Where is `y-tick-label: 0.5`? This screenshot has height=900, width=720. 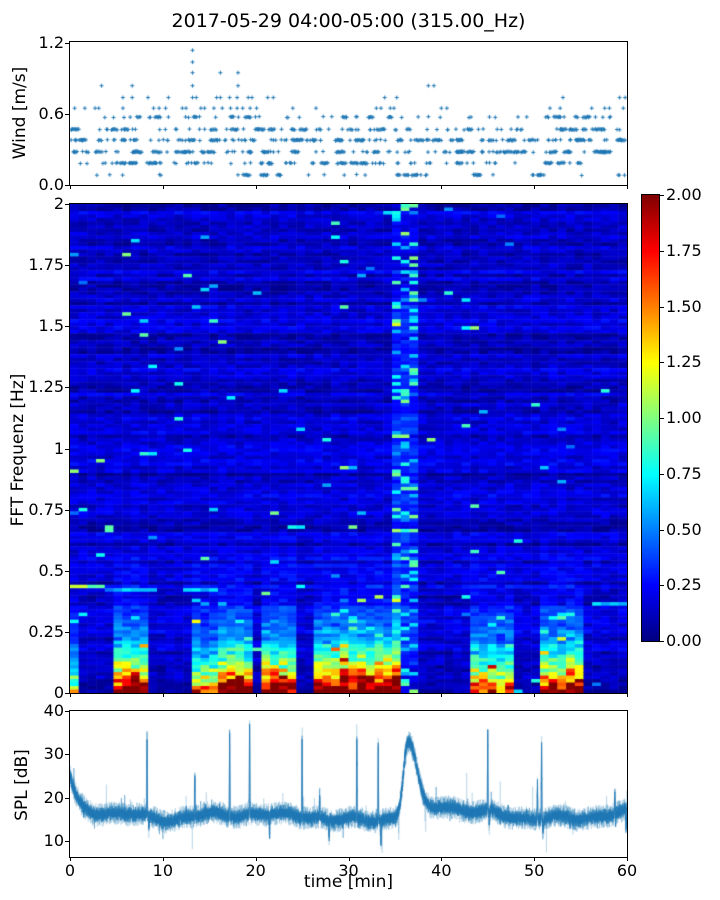
y-tick-label: 0.5 is located at coordinates (51, 570).